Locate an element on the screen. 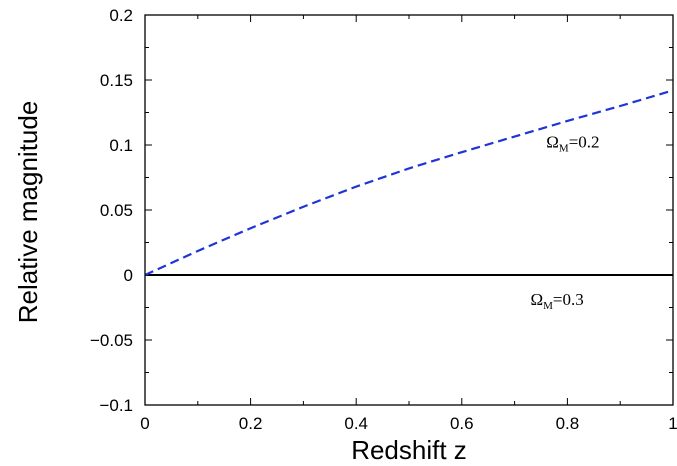 This screenshot has width=677, height=466. y-tick-label: −0.05 is located at coordinates (111, 340).